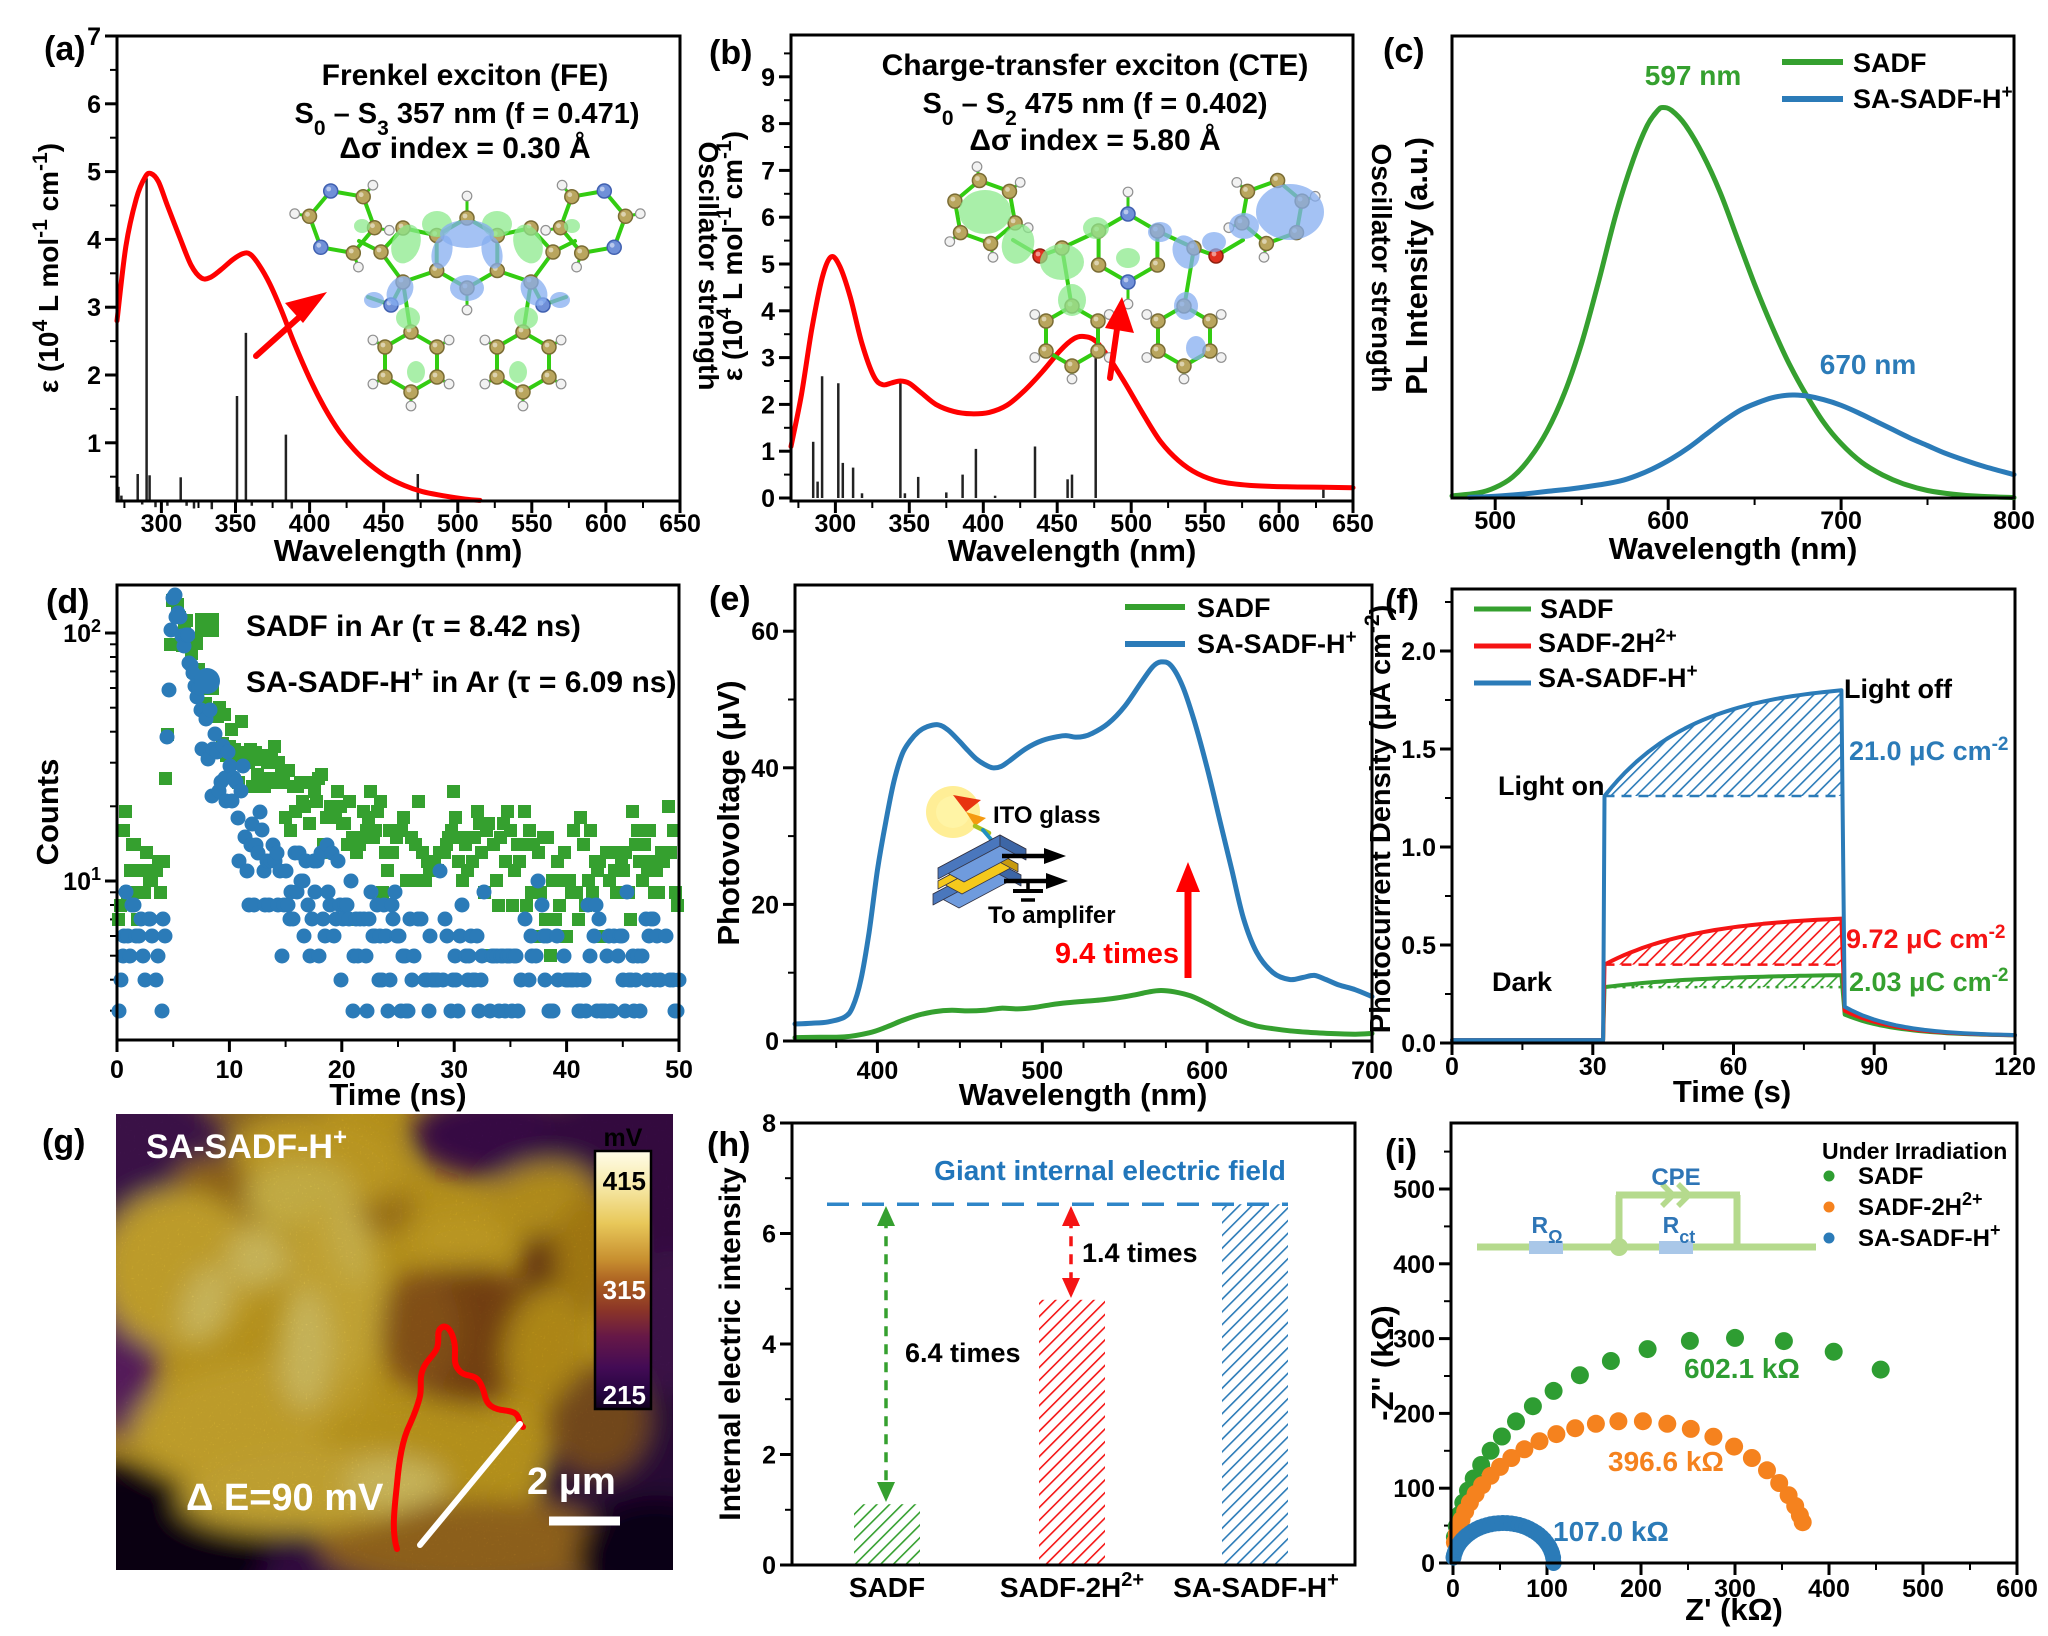 The width and height of the screenshot is (2048, 1636). Describe the element at coordinates (1547, 1589) in the screenshot. I see `svg-text: 100` at that location.